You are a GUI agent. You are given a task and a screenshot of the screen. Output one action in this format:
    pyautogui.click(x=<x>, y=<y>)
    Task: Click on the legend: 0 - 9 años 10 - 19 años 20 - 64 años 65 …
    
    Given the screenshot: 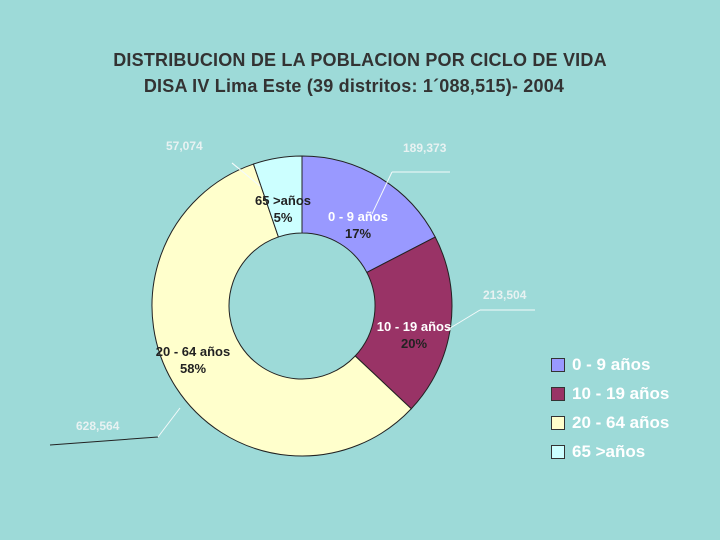 What is the action you would take?
    pyautogui.click(x=631, y=408)
    